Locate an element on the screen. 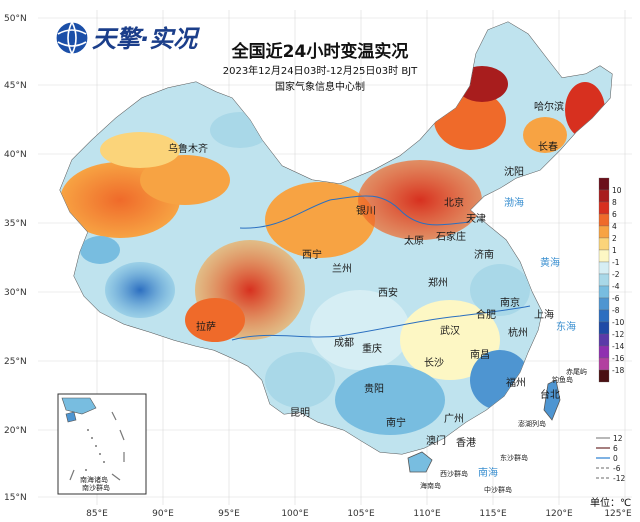  isotherm-label: -6 is located at coordinates (617, 468).